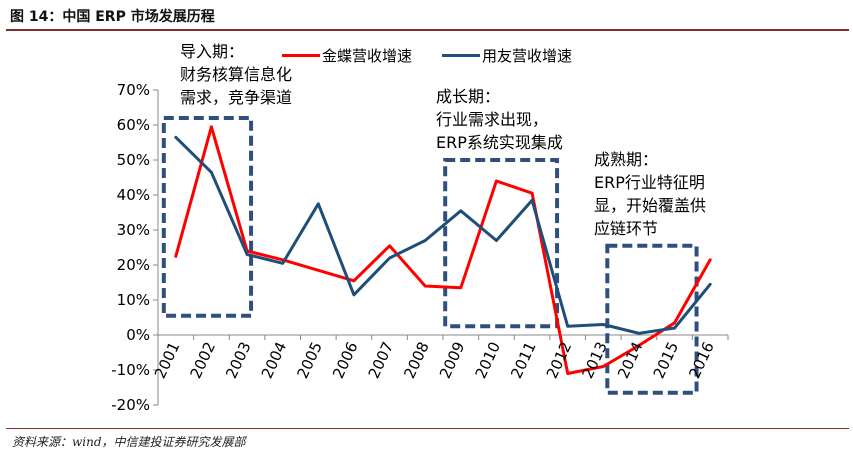 The width and height of the screenshot is (853, 455). I want to click on annotation-intro-line: 需求，竞争渠道, so click(236, 97).